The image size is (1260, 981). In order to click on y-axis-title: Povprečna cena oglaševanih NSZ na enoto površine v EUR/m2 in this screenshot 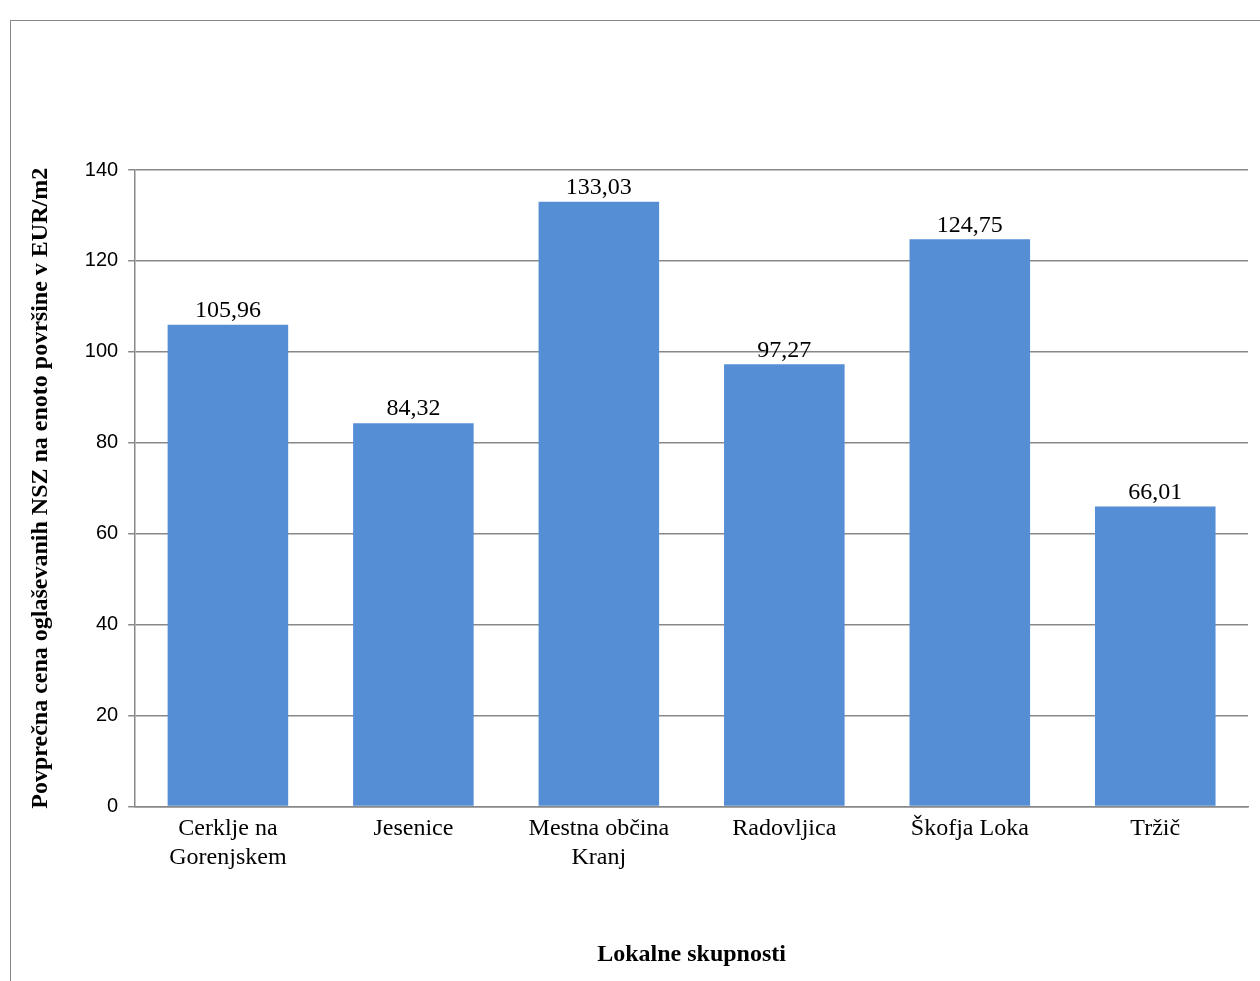, I will do `click(38, 488)`.